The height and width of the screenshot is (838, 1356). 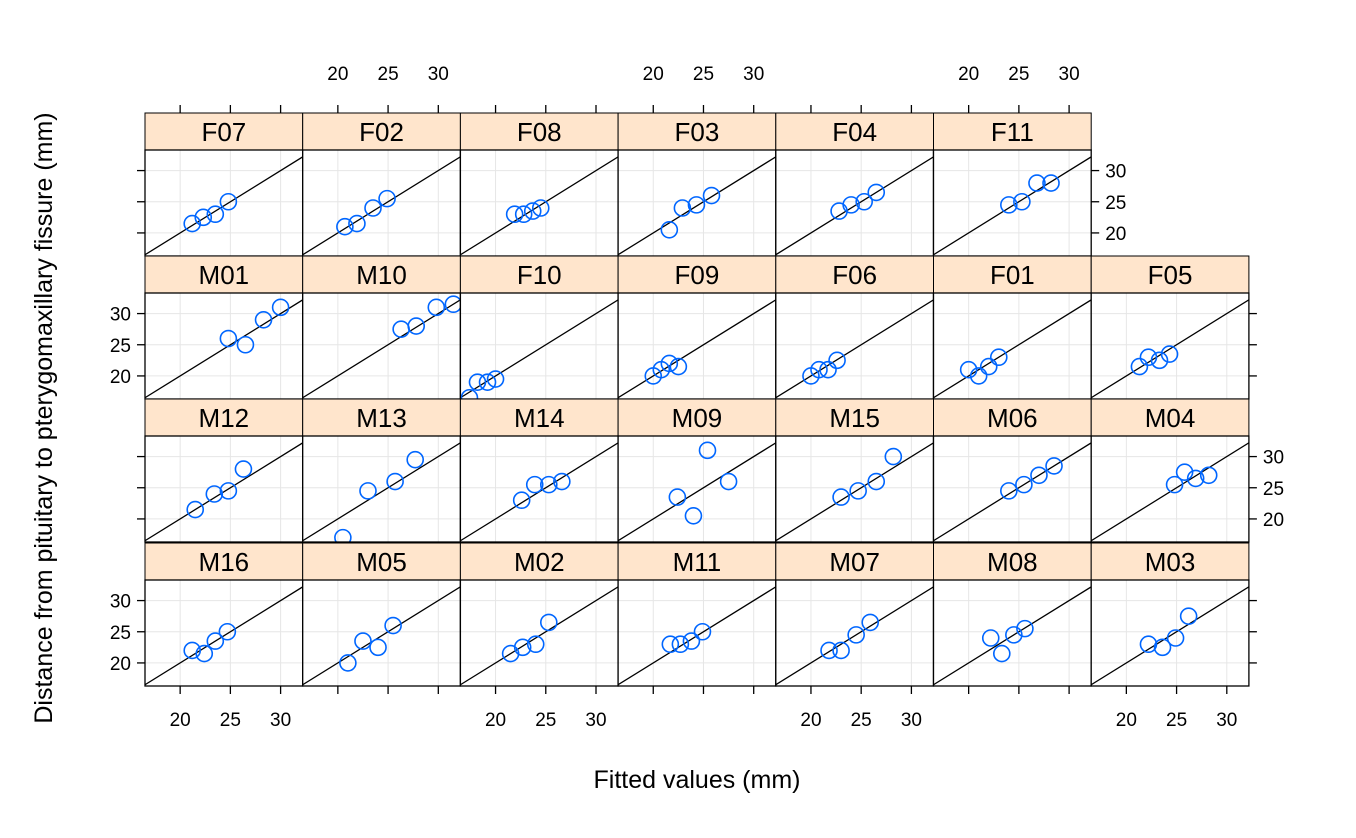 I want to click on y-axis-left-row-1: 20 25 30, so click(x=127, y=346).